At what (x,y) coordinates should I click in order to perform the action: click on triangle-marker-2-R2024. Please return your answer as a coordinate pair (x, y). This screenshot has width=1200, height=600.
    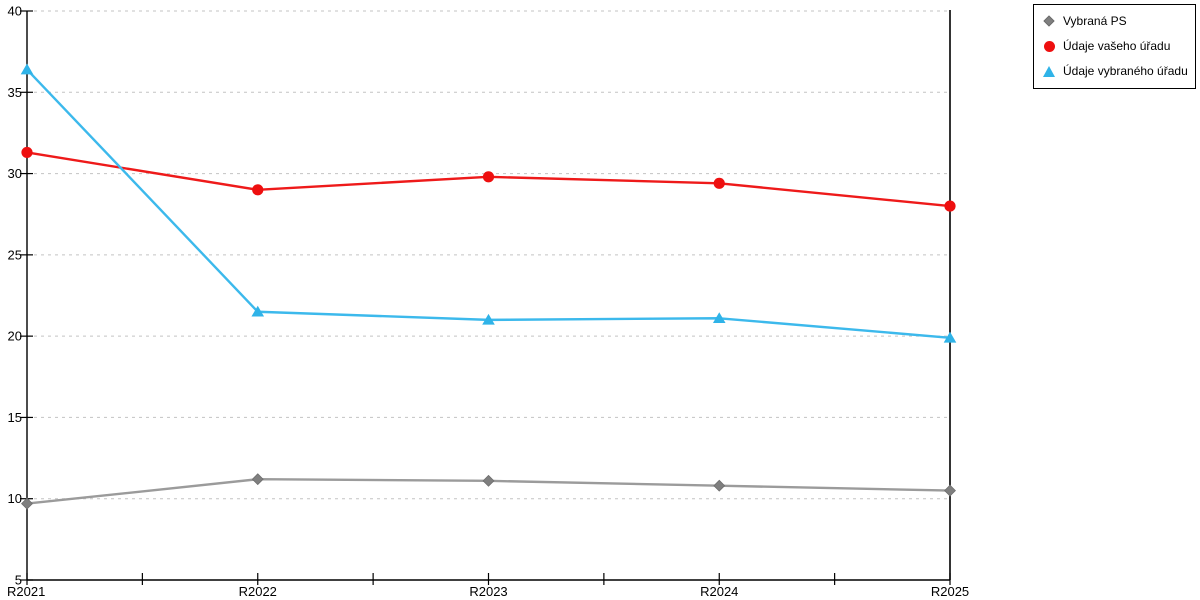
    Looking at the image, I should click on (719, 318).